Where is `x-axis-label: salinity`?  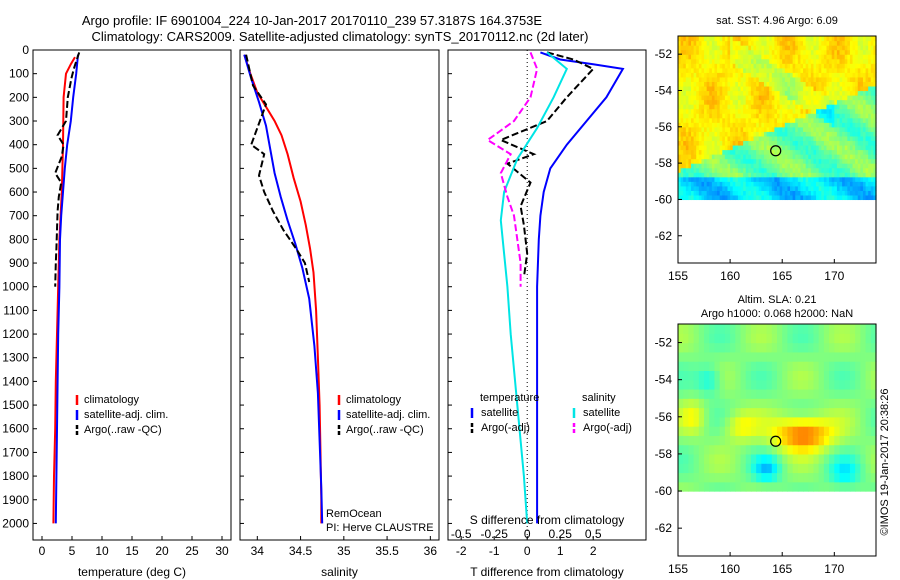 x-axis-label: salinity is located at coordinates (339, 572).